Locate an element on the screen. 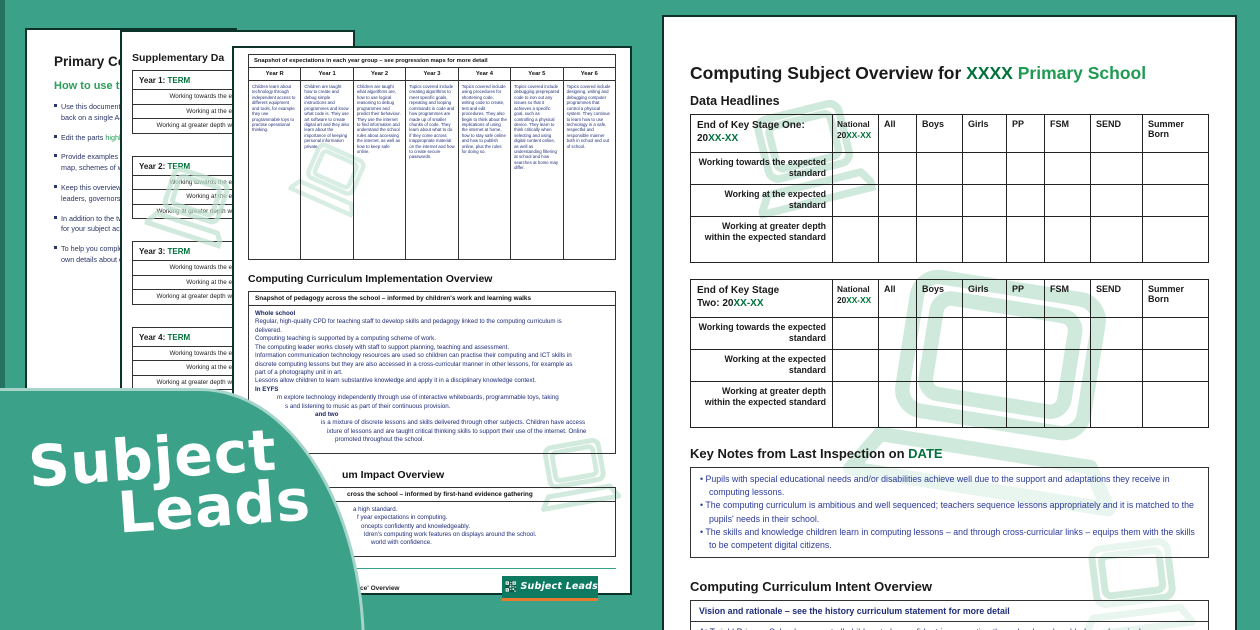 The image size is (1260, 630). subject-leads-logo: Subject Leads is located at coordinates (169, 483).